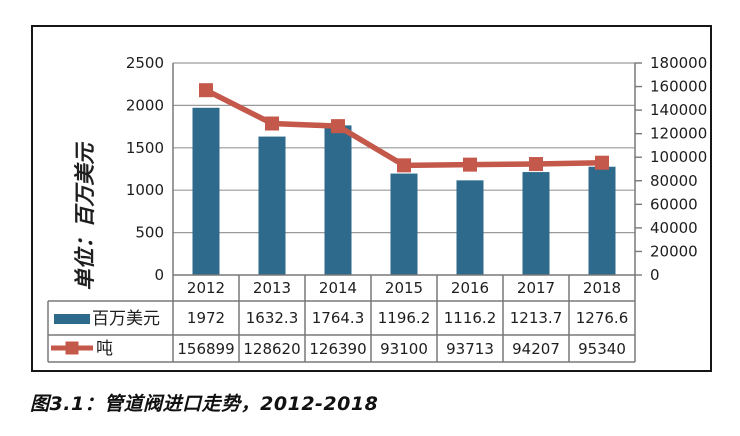 Image resolution: width=740 pixels, height=436 pixels. I want to click on right-axis-tick-label: 100000, so click(678, 157).